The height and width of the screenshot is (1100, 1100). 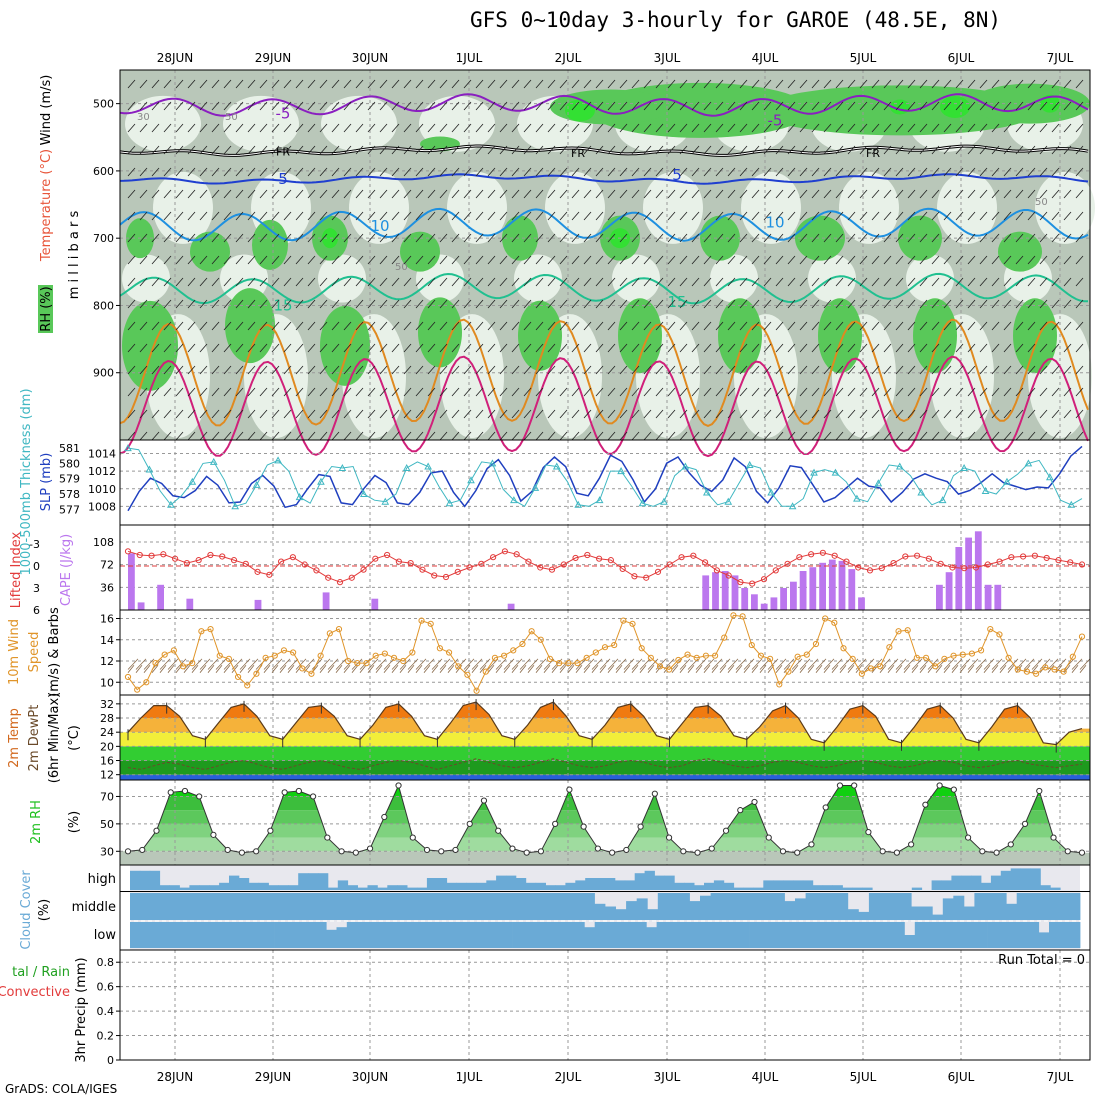 What do you see at coordinates (765, 1077) in the screenshot?
I see `date-label-bottom: 4JUL` at bounding box center [765, 1077].